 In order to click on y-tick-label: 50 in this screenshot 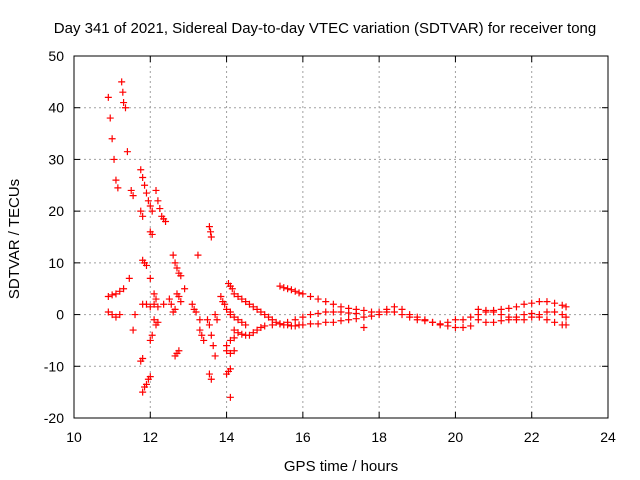, I will do `click(56, 56)`.